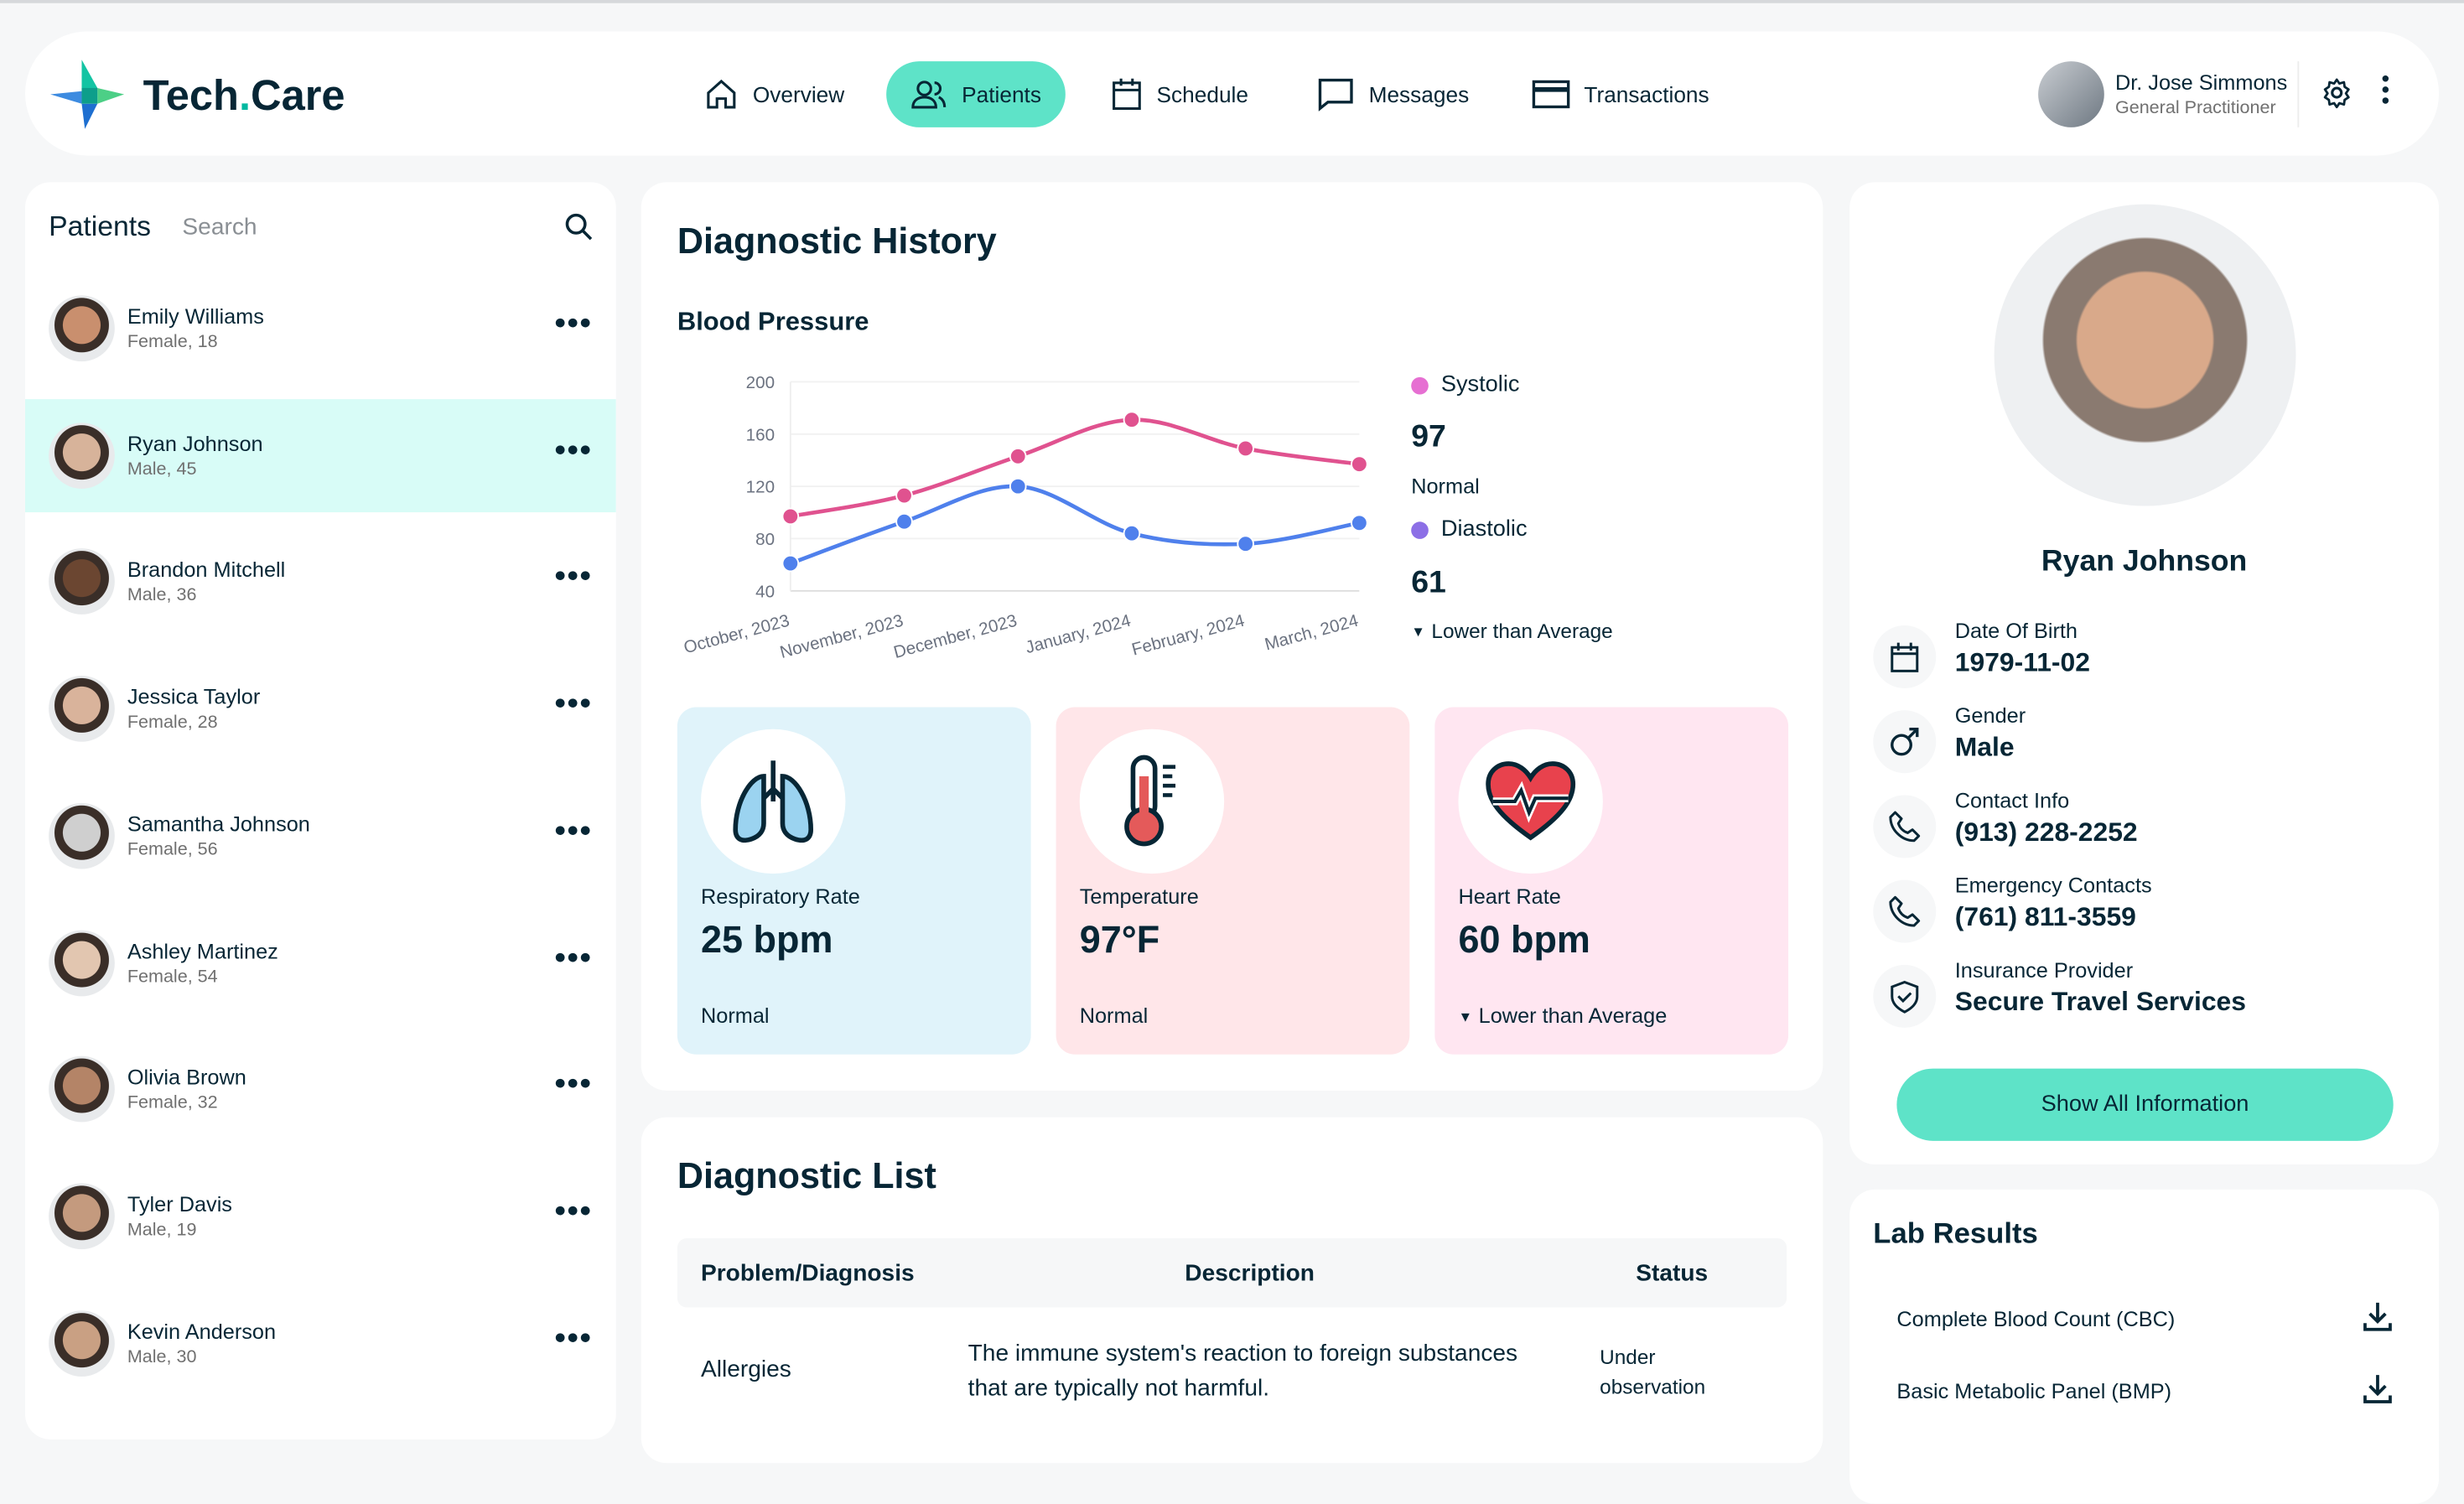  I want to click on x-tick-label: January, 2024, so click(1078, 634).